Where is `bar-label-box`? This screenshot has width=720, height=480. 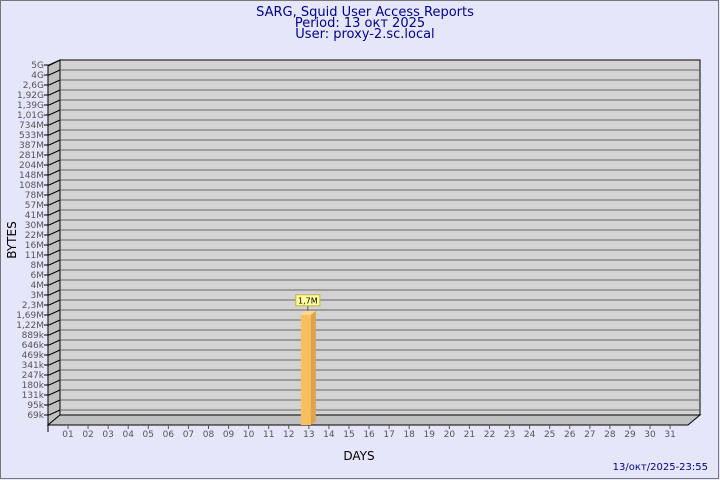 bar-label-box is located at coordinates (308, 300).